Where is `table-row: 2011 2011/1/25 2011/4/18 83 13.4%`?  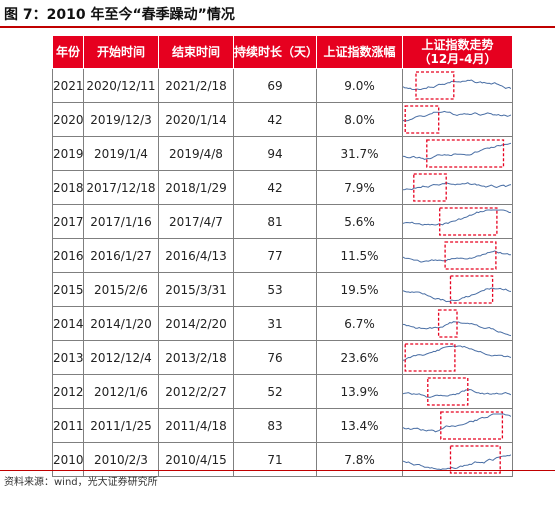
table-row: 2011 2011/1/25 2011/4/18 83 13.4% is located at coordinates (282, 425).